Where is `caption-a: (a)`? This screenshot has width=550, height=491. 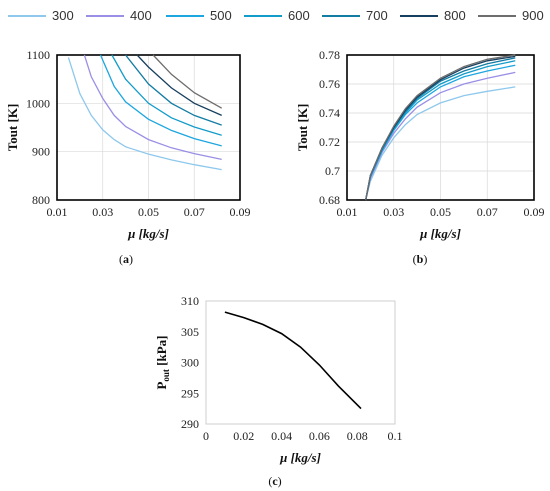 caption-a: (a) is located at coordinates (126, 259).